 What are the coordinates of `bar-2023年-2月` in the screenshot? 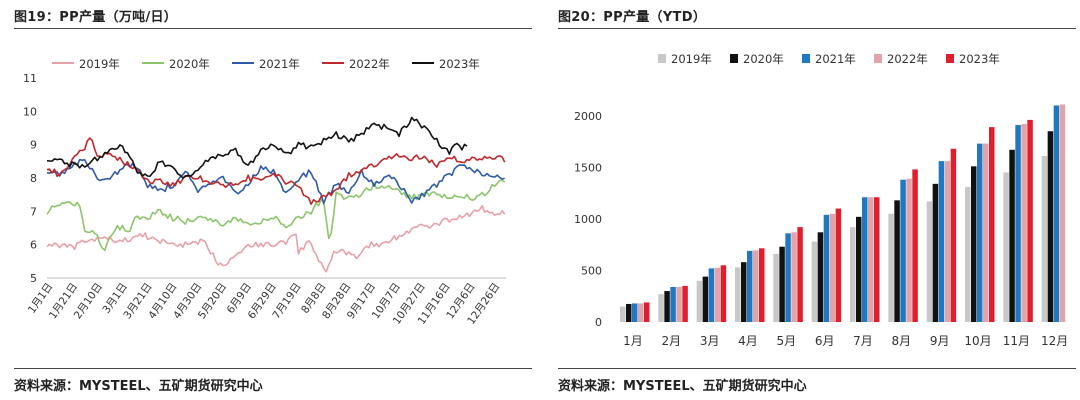 It's located at (685, 303).